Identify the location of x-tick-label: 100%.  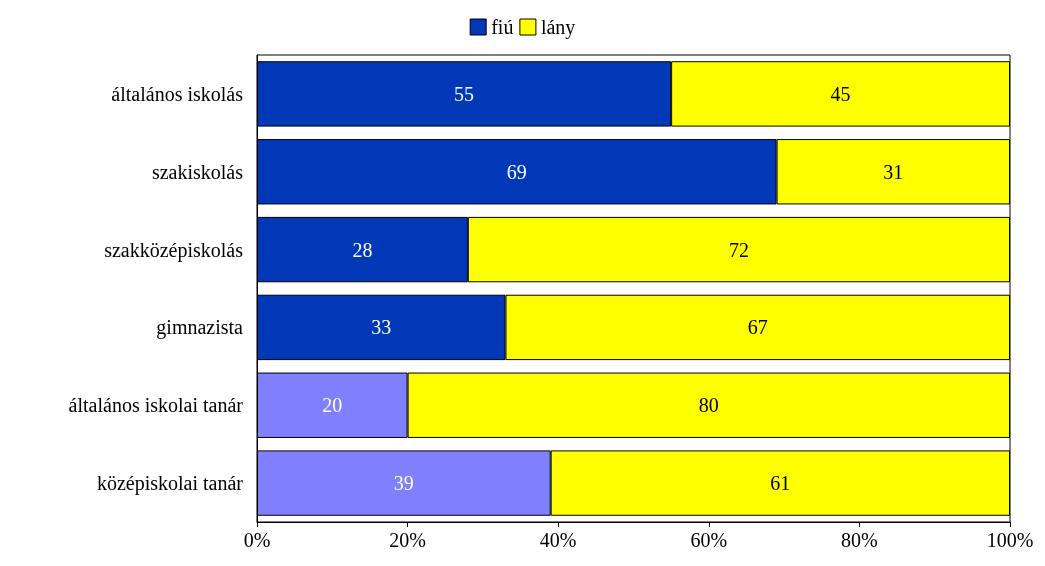
(1010, 540).